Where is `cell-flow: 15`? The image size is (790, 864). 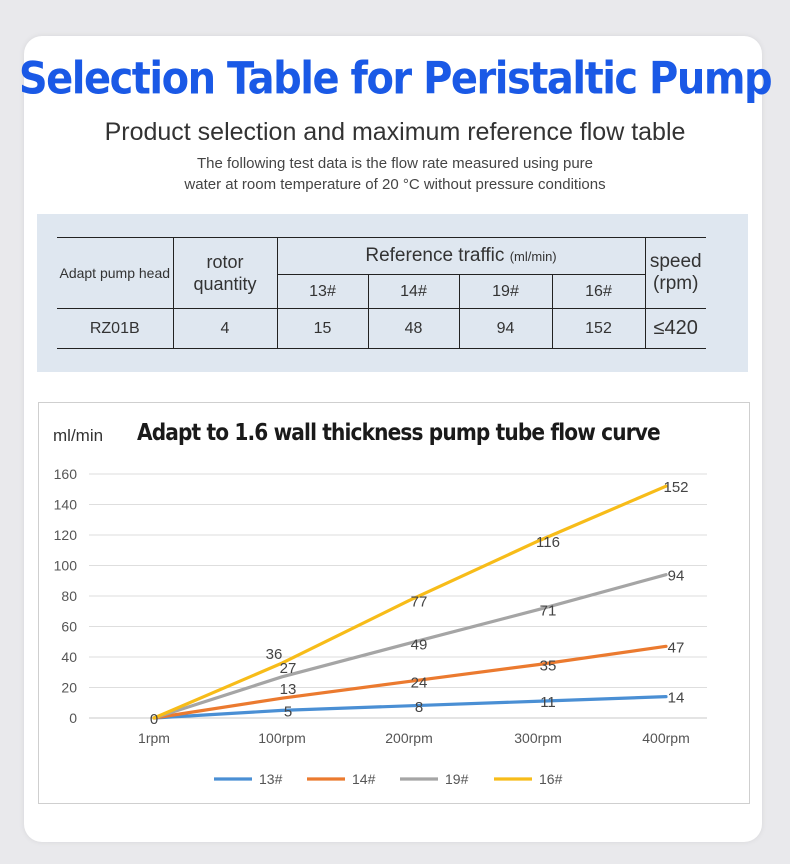 cell-flow: 15 is located at coordinates (322, 328).